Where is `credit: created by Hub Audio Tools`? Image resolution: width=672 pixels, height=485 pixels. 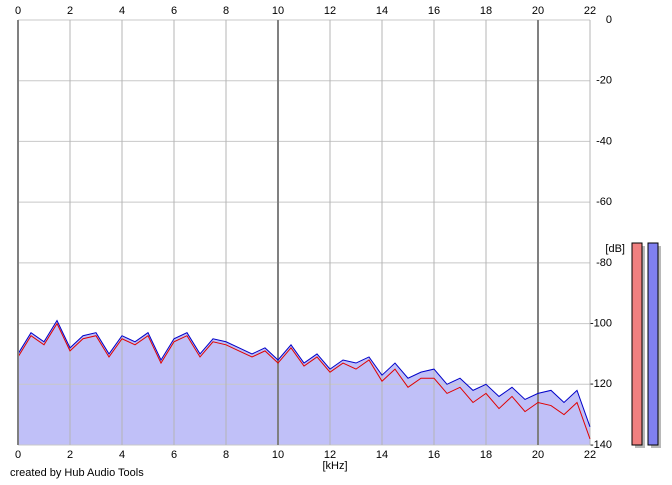 credit: created by Hub Audio Tools is located at coordinates (77, 473).